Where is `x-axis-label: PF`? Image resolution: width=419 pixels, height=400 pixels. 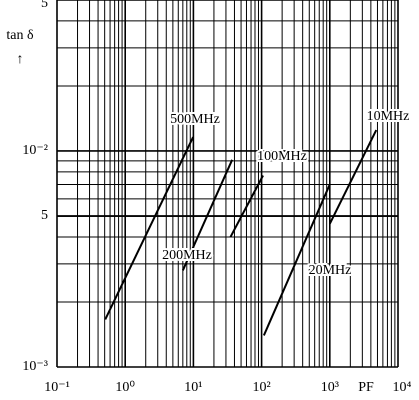
x-axis-label: PF is located at coordinates (366, 387).